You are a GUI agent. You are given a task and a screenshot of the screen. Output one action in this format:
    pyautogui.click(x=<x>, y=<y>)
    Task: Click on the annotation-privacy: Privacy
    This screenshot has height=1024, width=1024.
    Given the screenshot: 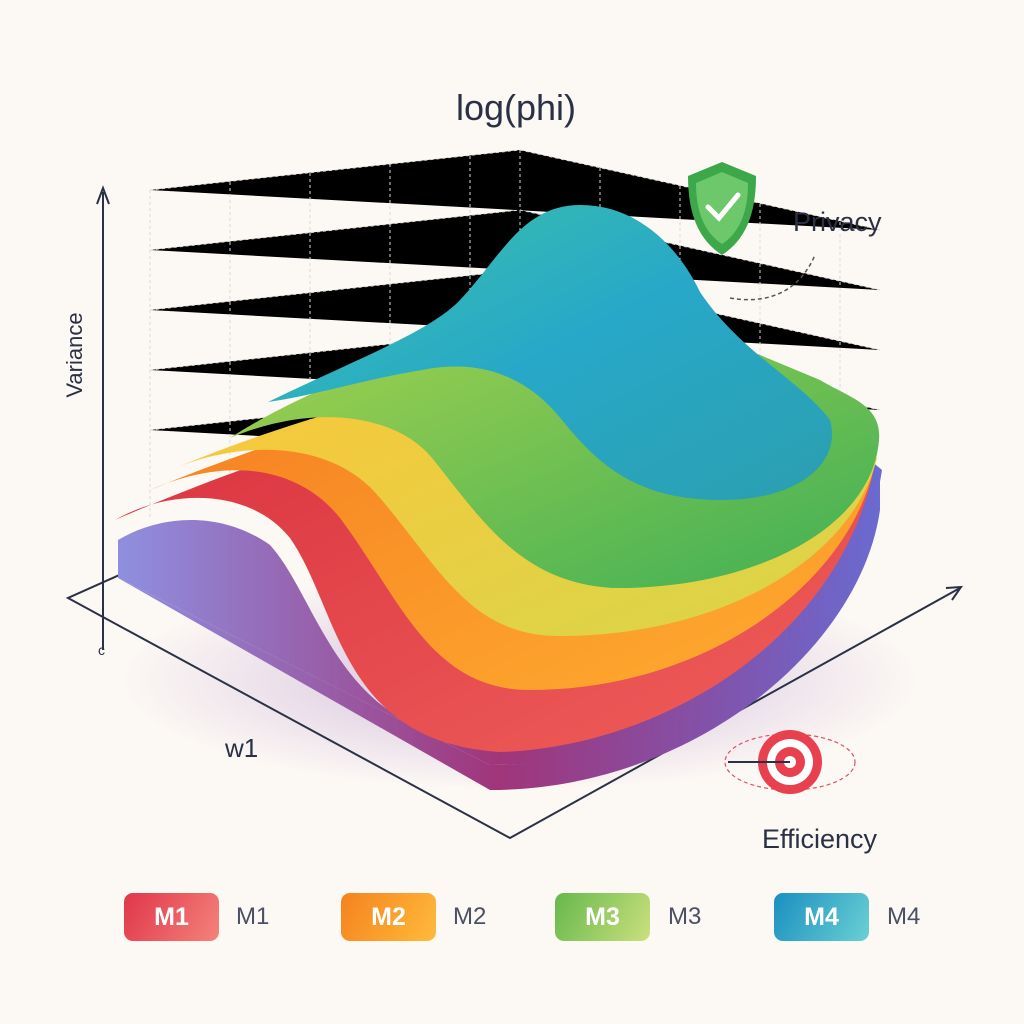 What is the action you would take?
    pyautogui.click(x=837, y=222)
    